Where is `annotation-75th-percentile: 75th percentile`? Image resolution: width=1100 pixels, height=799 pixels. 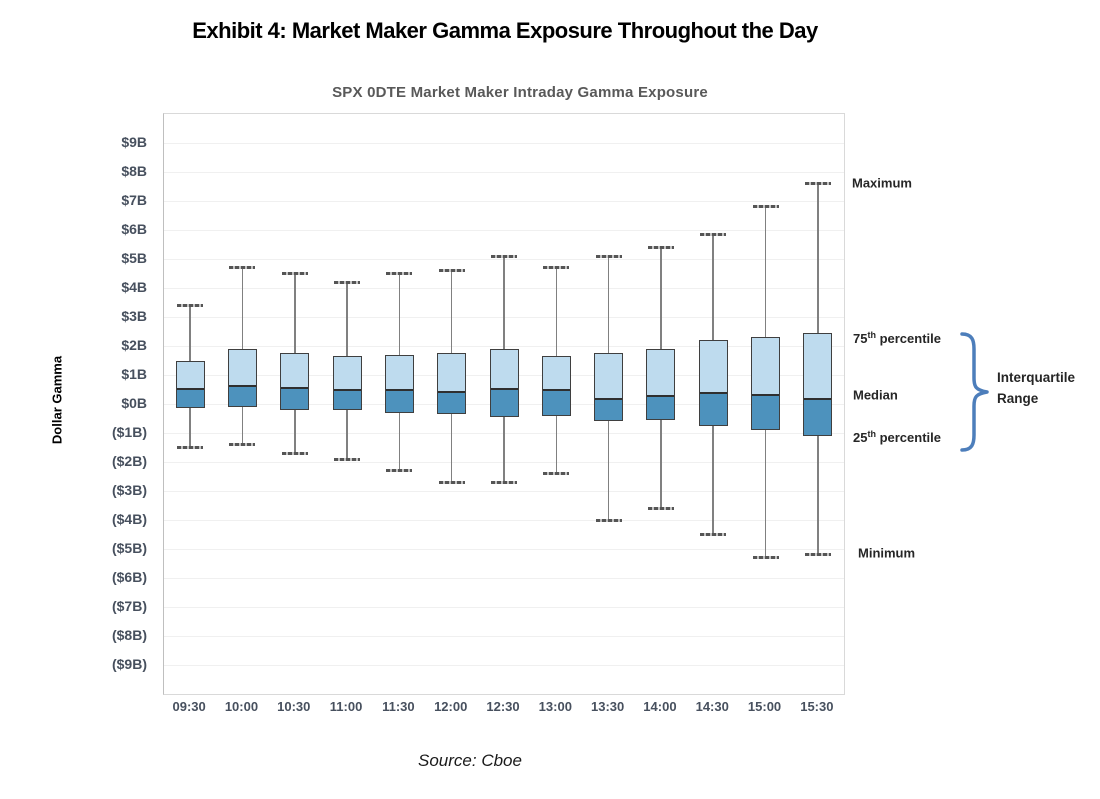 annotation-75th-percentile: 75th percentile is located at coordinates (897, 338).